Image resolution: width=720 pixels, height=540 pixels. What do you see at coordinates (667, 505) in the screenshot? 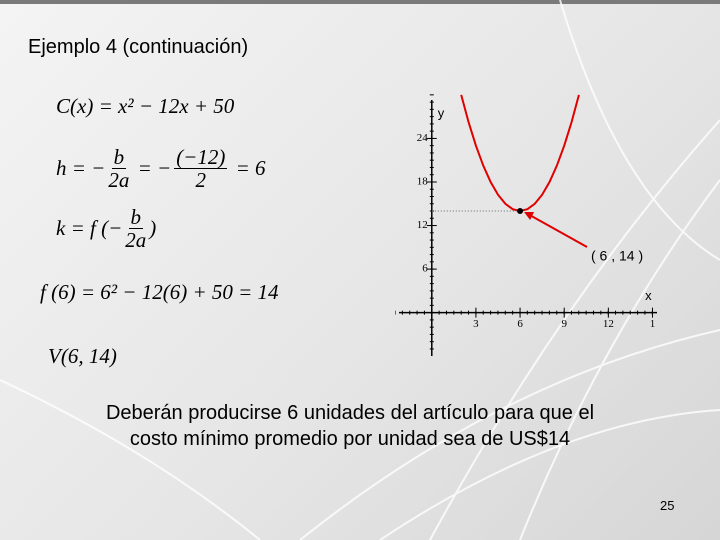
I see `page-number: 25` at bounding box center [667, 505].